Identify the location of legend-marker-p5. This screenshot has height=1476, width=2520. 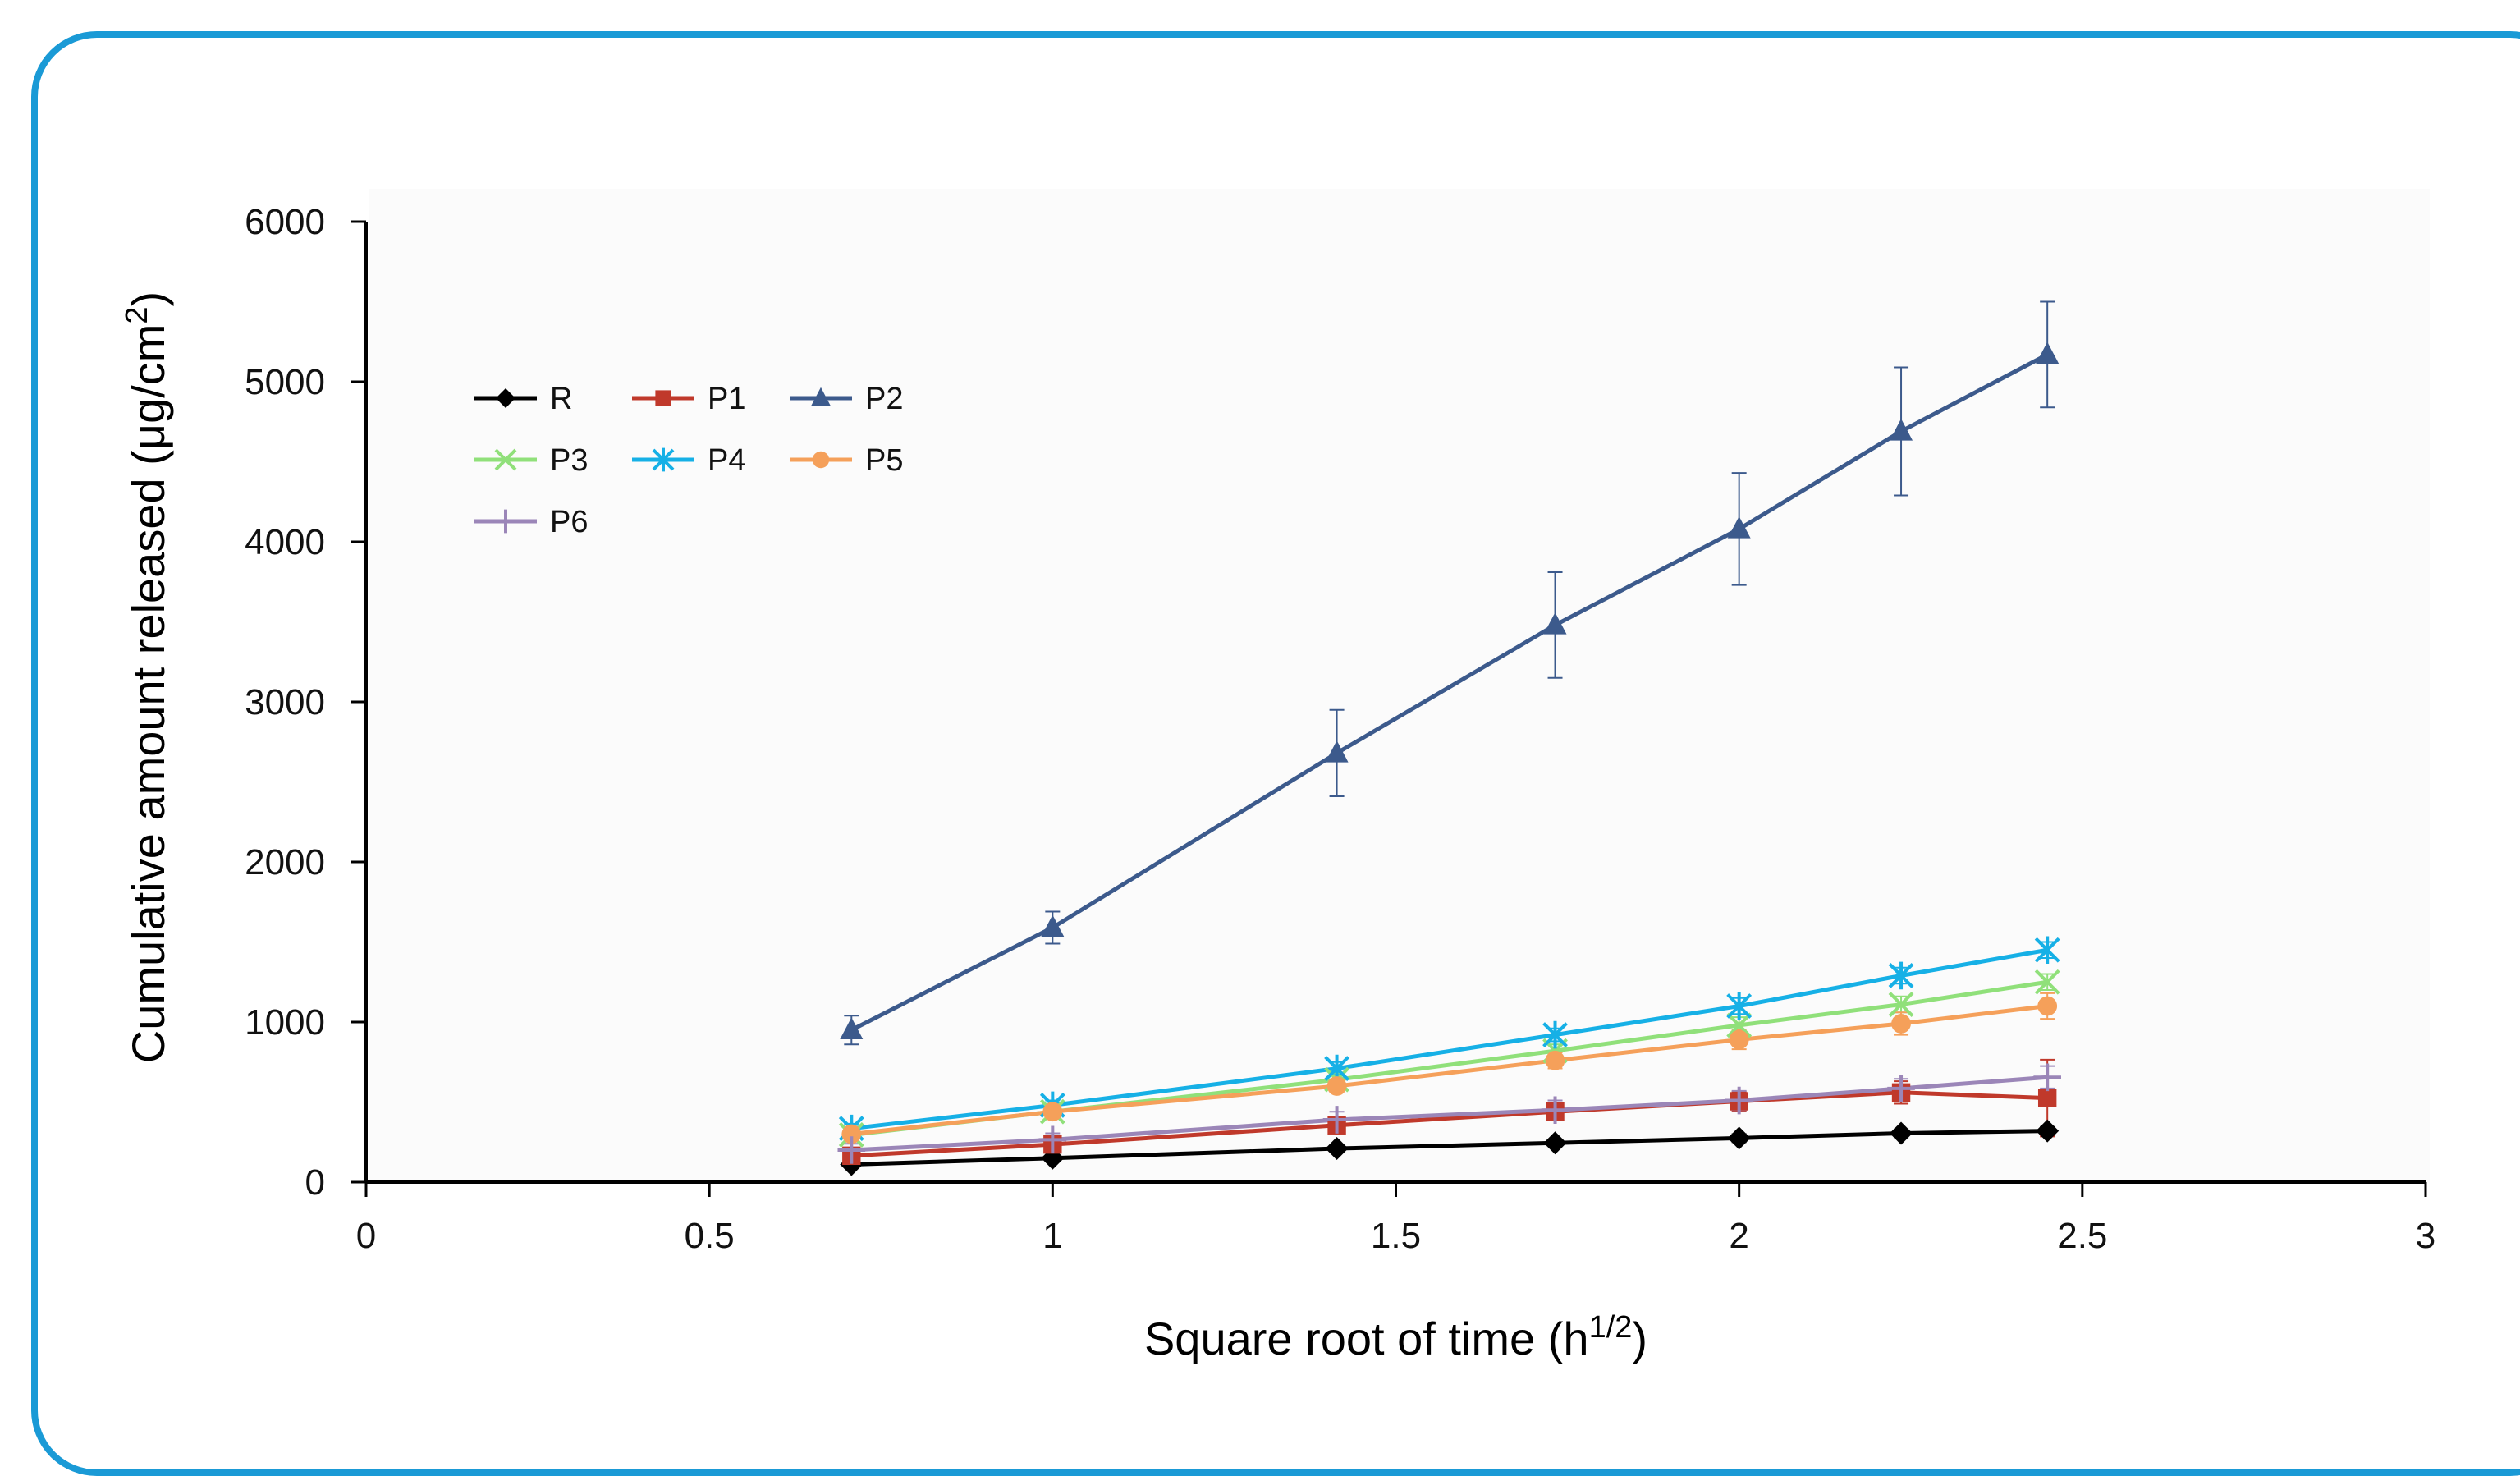
(821, 460).